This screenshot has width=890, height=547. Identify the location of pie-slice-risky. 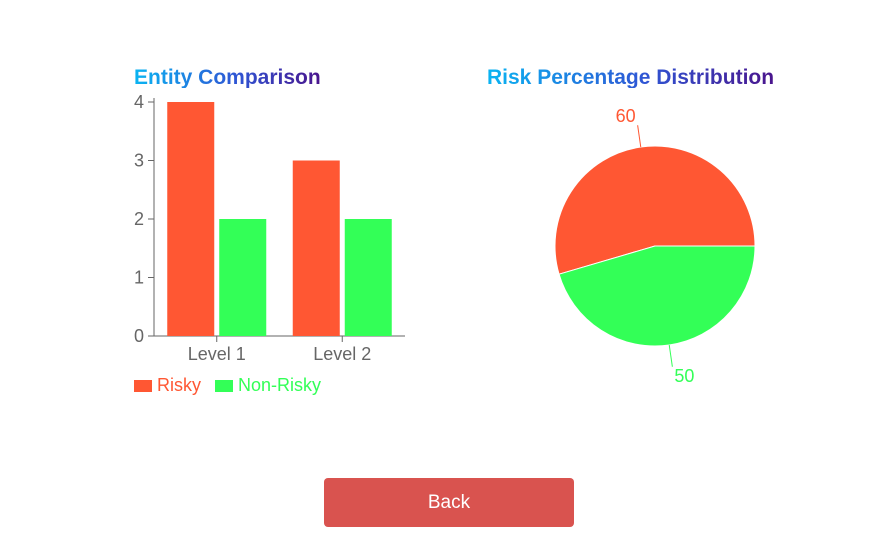
(655, 210).